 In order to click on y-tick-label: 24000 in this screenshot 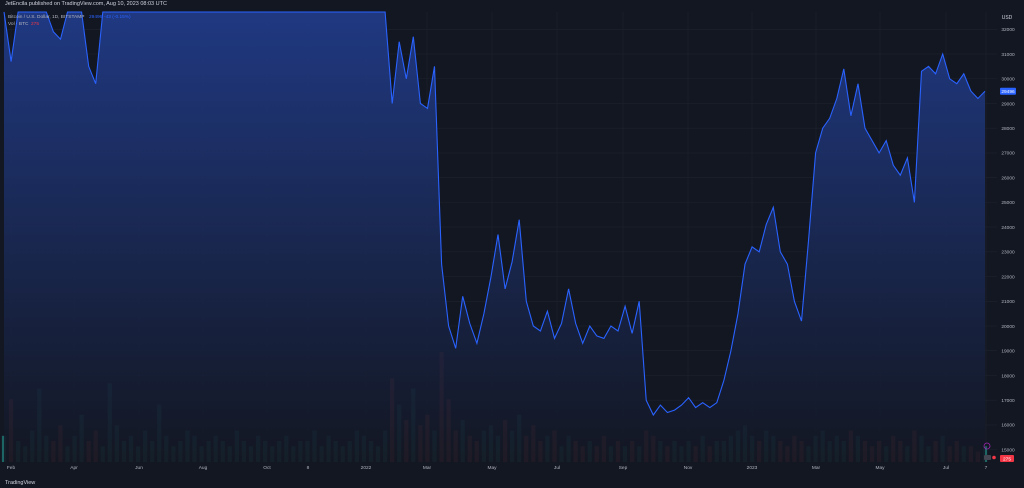, I will do `click(1008, 228)`.